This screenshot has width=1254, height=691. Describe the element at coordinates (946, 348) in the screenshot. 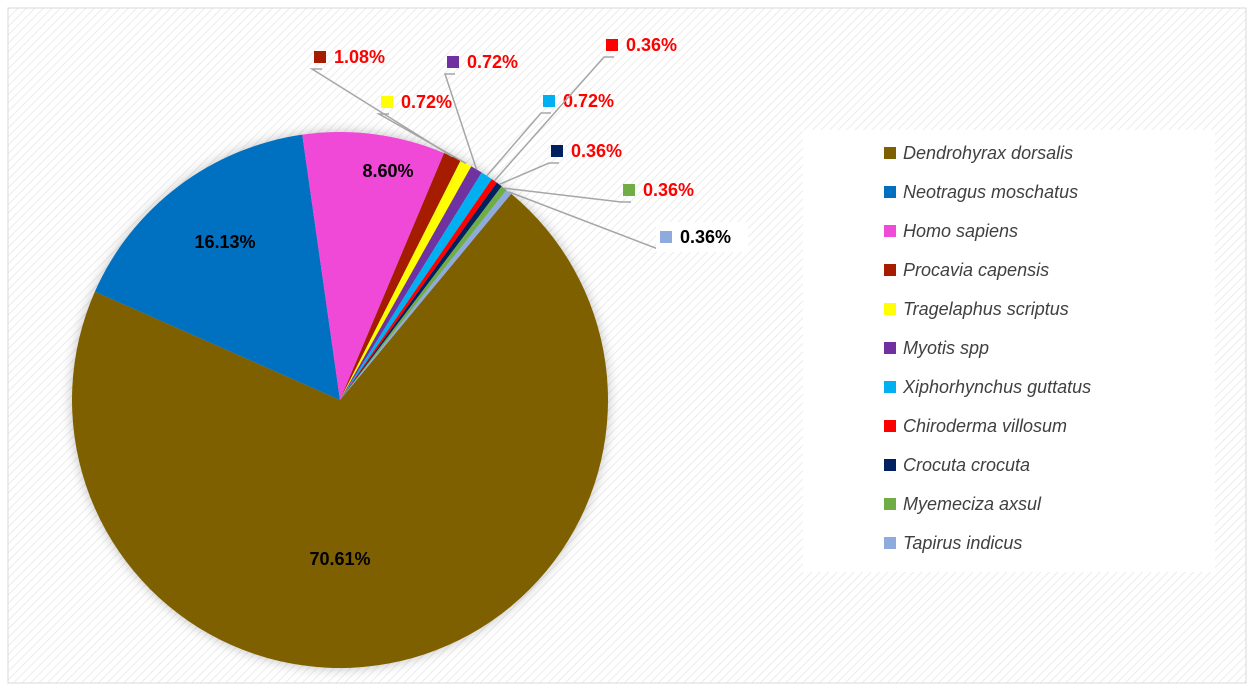

I see `legend-label: Myotis spp` at that location.